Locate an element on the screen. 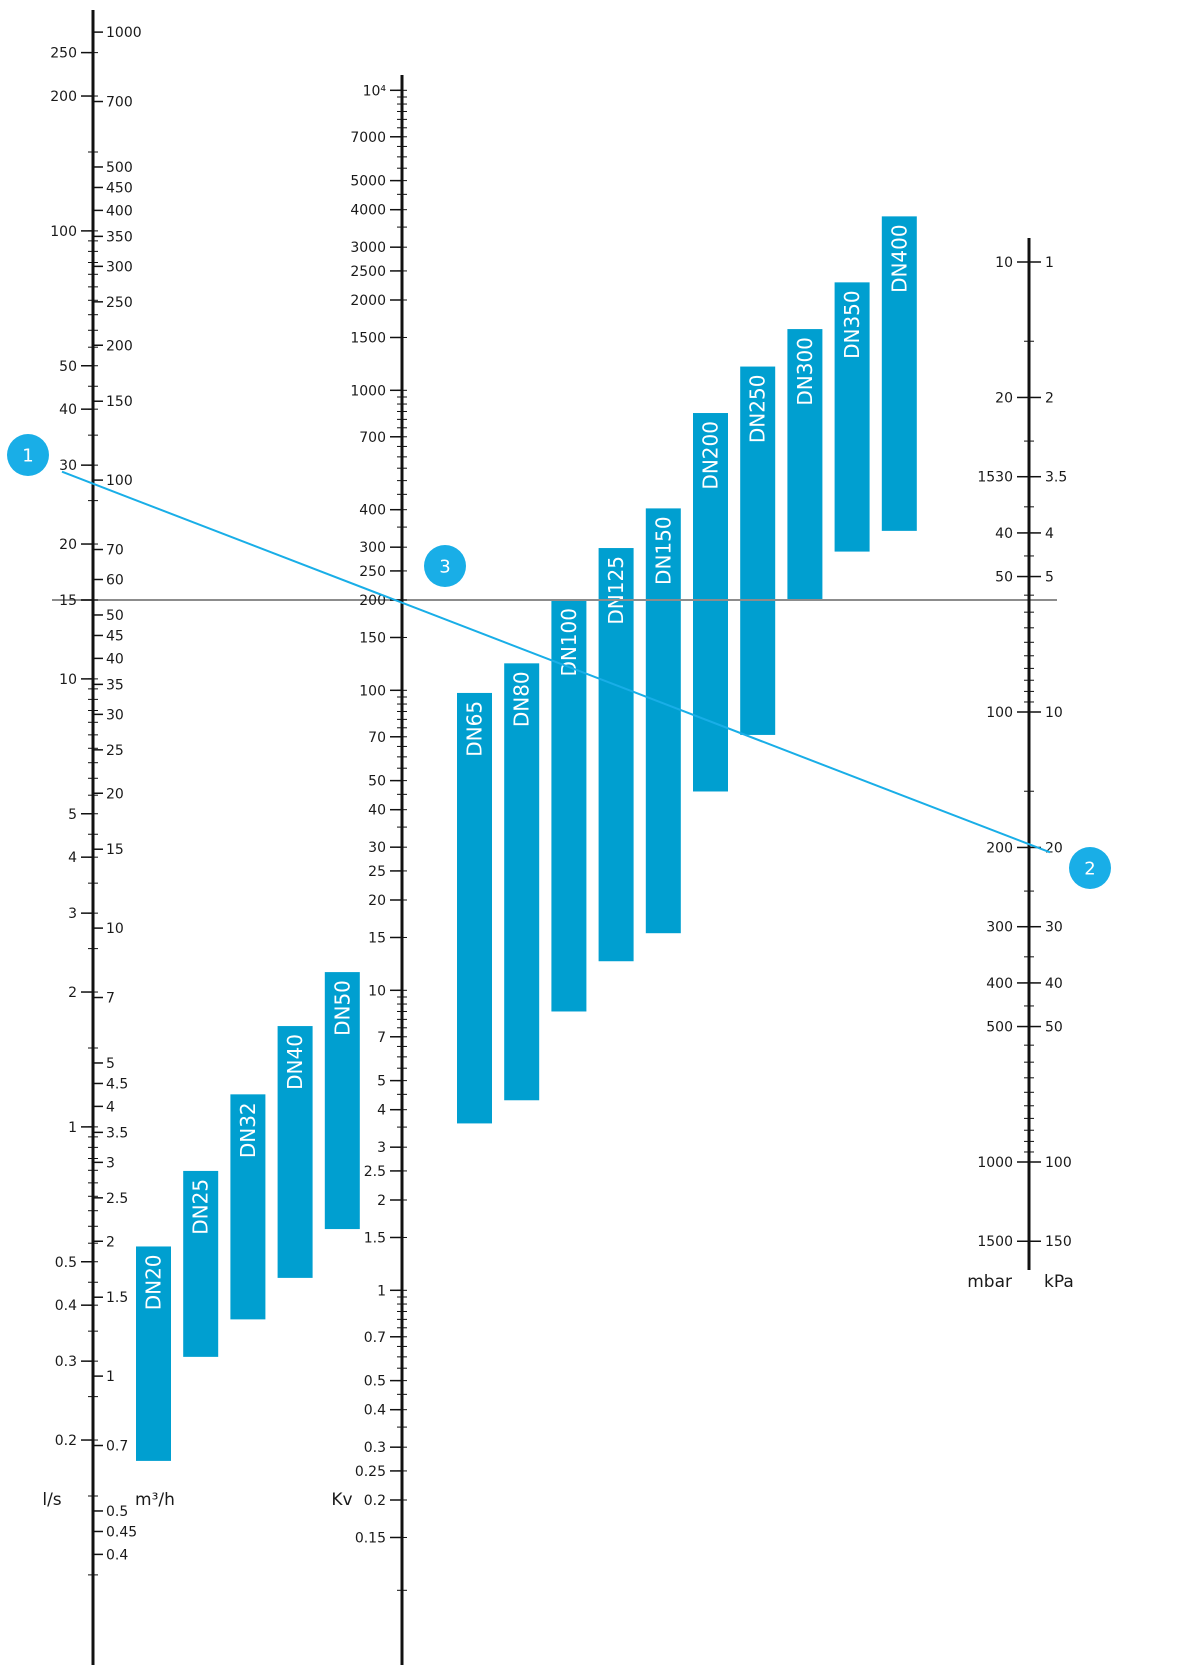  m3h-tick-label-4-5: 4.5 is located at coordinates (117, 1084).